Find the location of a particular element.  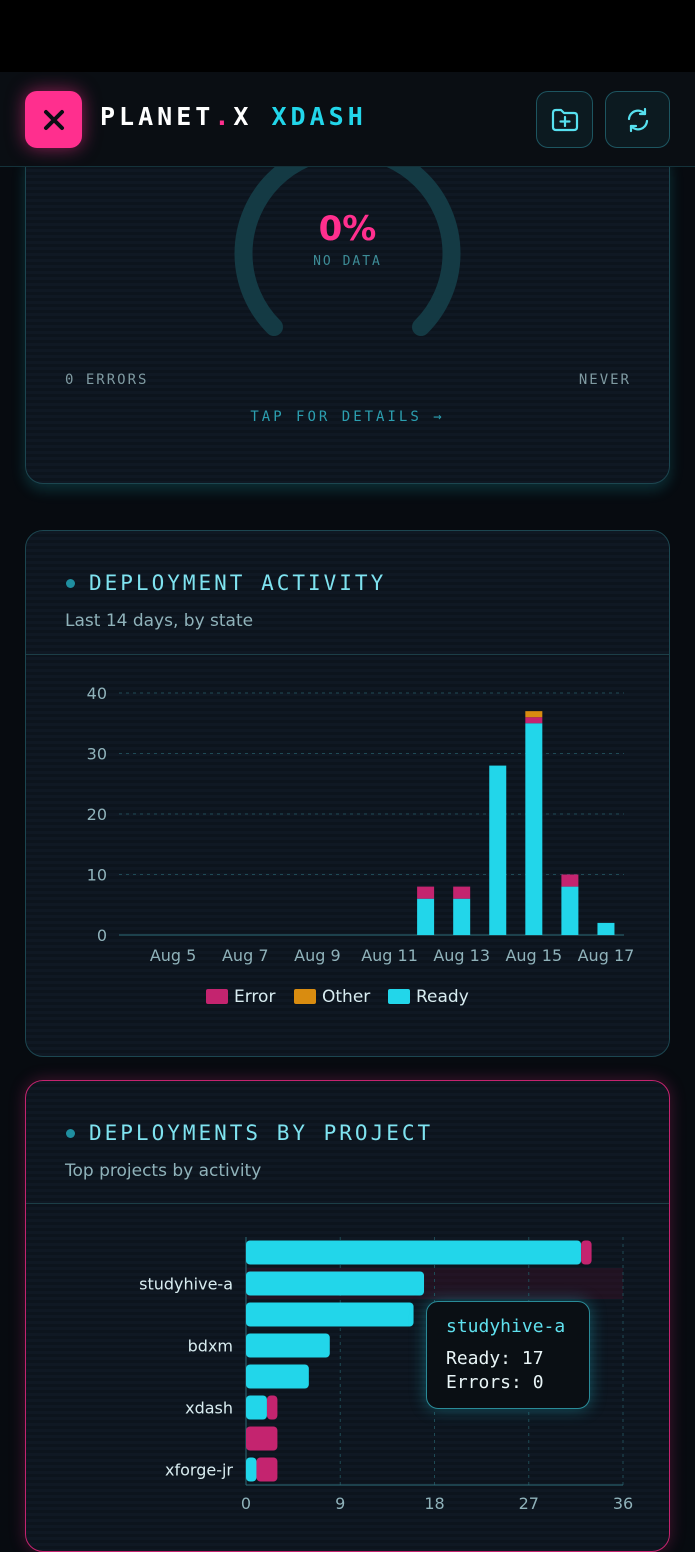

folder-plus-icon is located at coordinates (564, 119).